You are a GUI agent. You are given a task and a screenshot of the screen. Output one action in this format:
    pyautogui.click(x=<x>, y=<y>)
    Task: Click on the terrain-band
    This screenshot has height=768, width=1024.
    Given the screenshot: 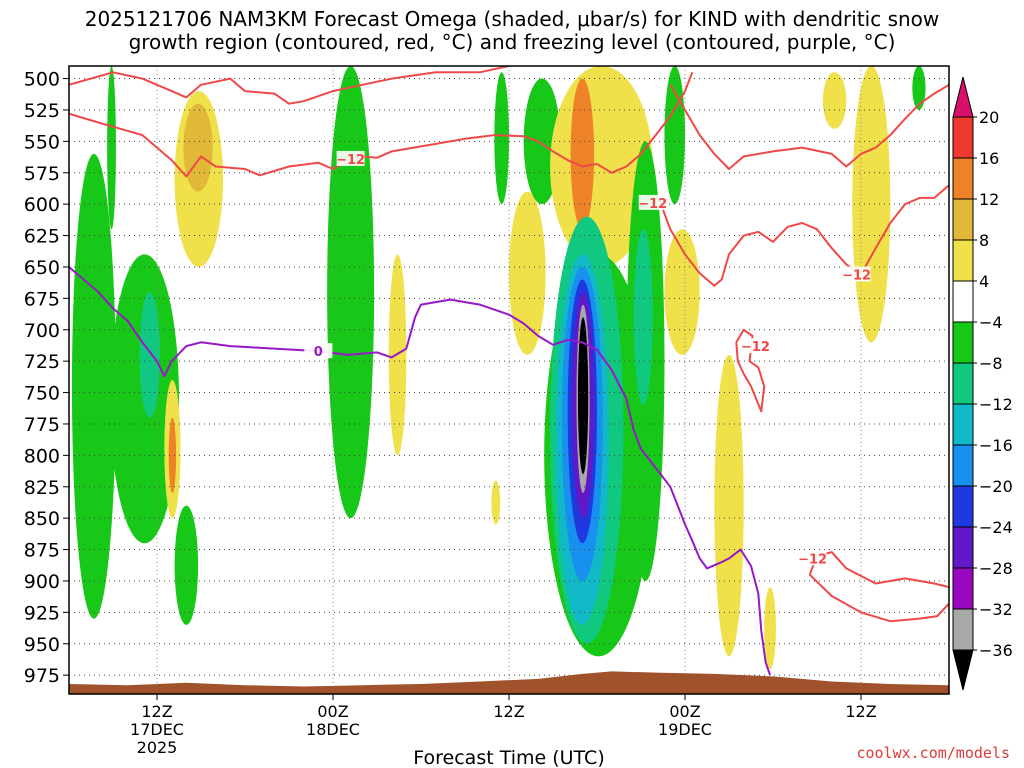 What is the action you would take?
    pyautogui.click(x=509, y=682)
    